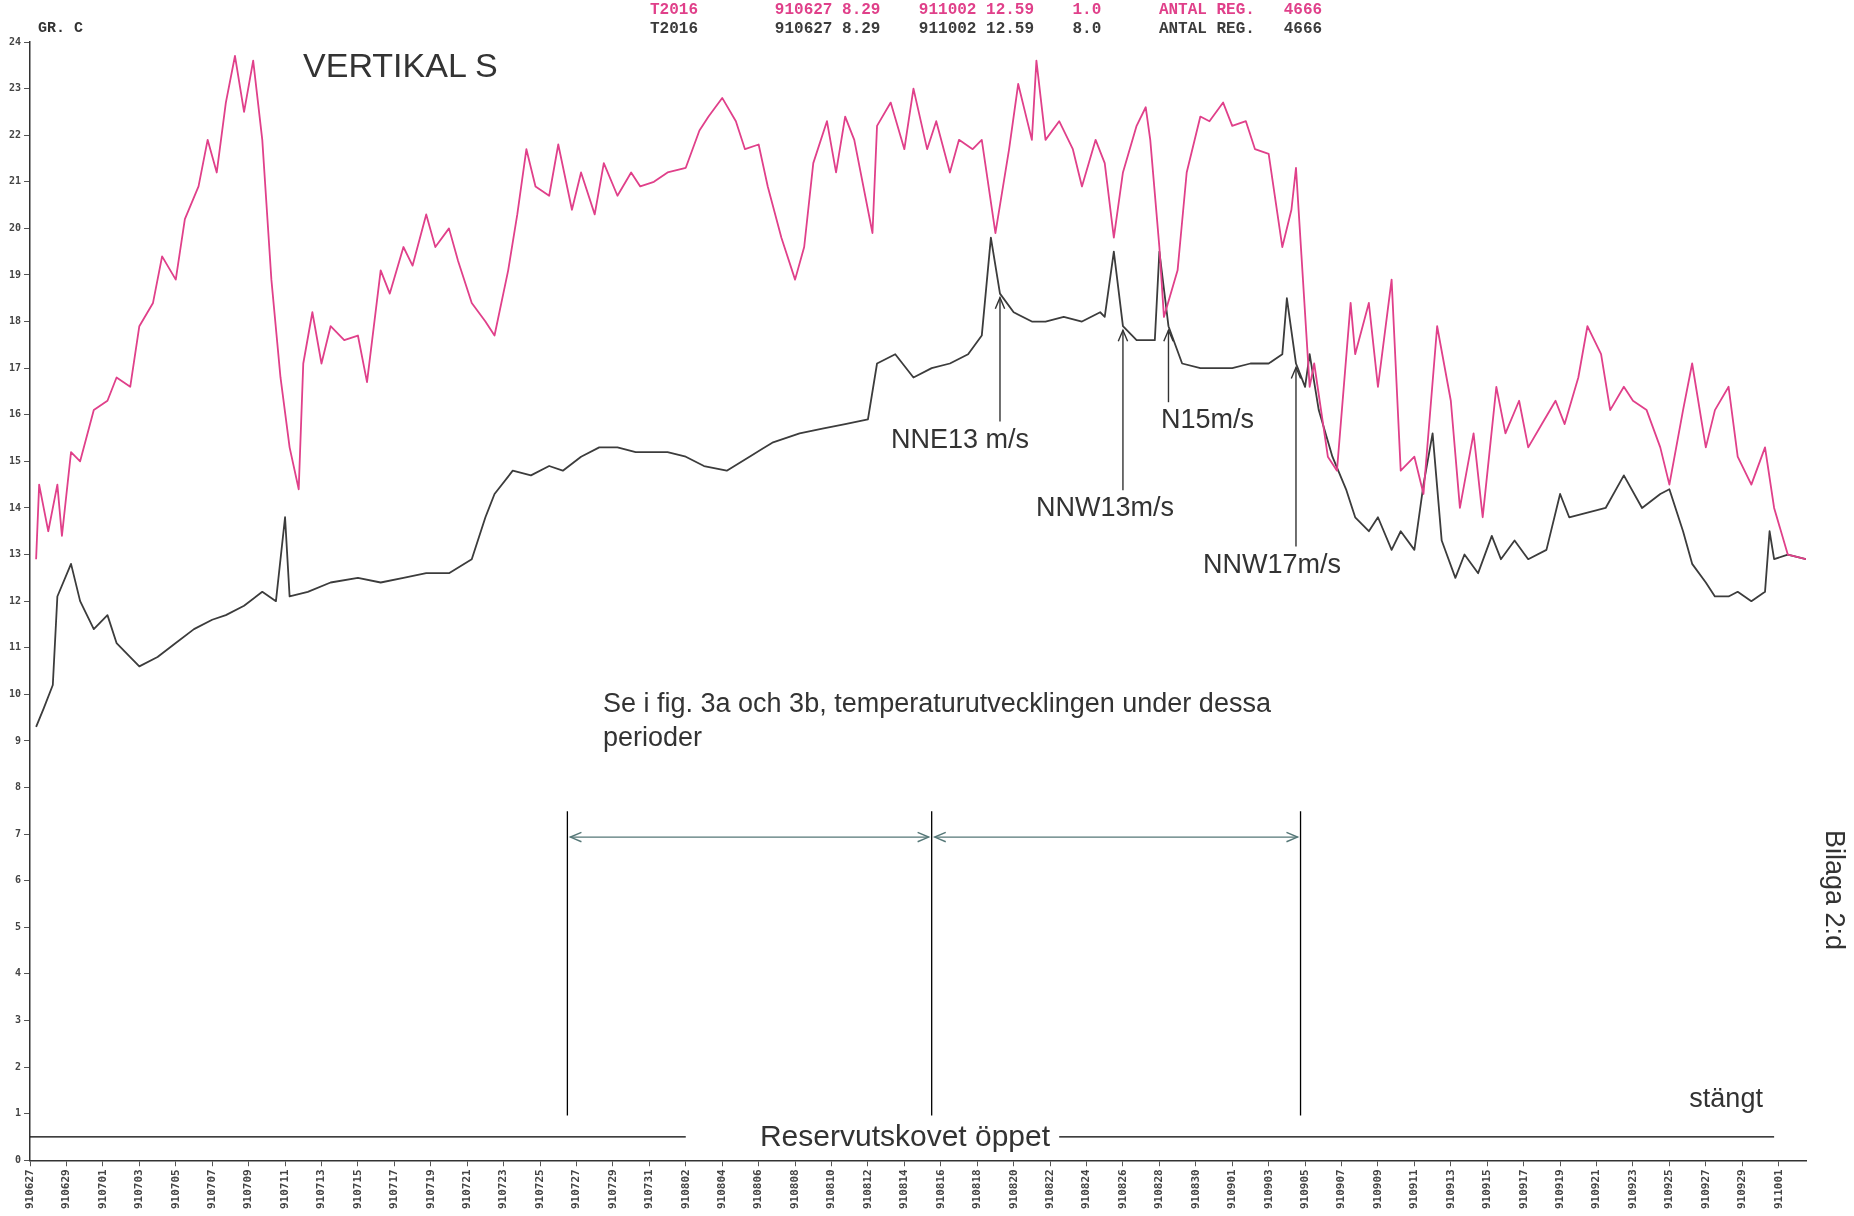 The width and height of the screenshot is (1854, 1216). Describe the element at coordinates (1086, 1189) in the screenshot. I see `x-tick-label: 910824` at that location.